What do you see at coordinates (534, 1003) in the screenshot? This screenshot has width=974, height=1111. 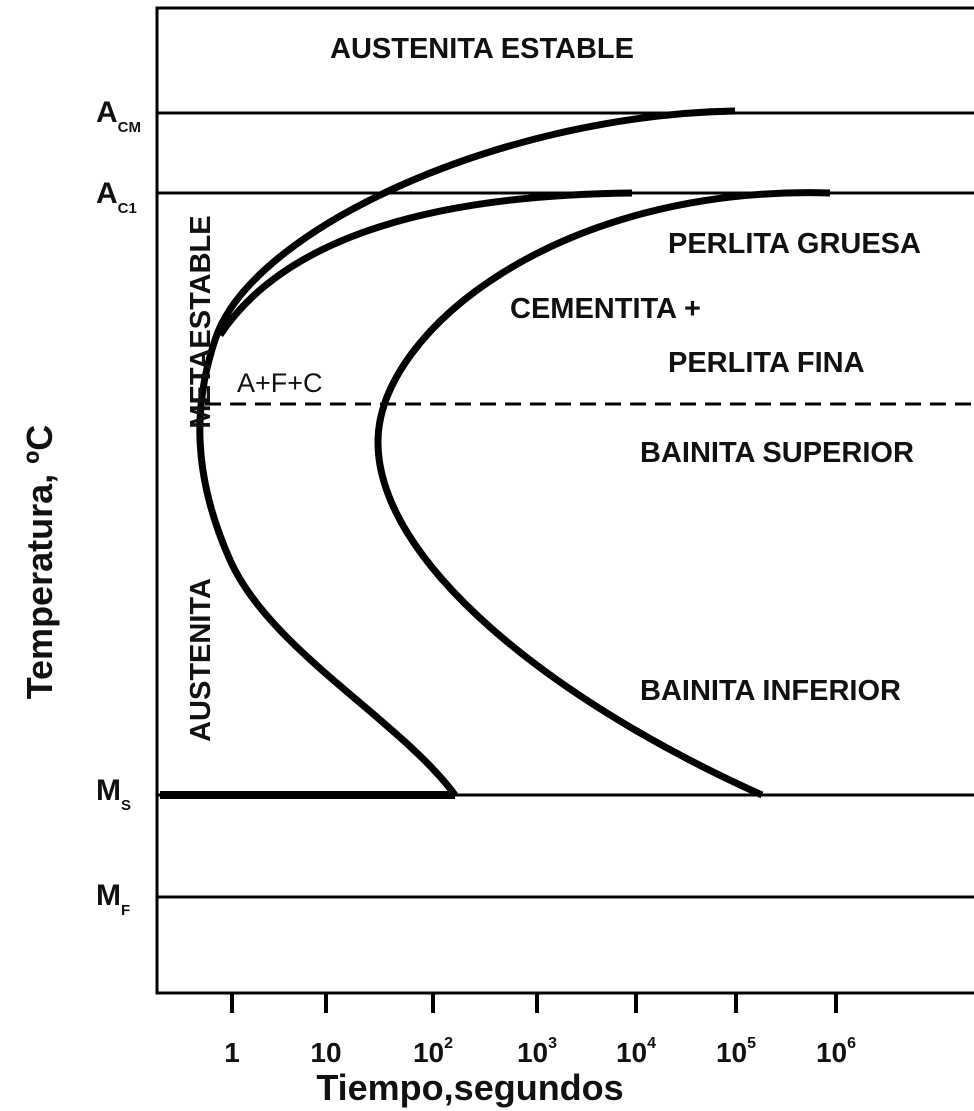 I see `ticks` at bounding box center [534, 1003].